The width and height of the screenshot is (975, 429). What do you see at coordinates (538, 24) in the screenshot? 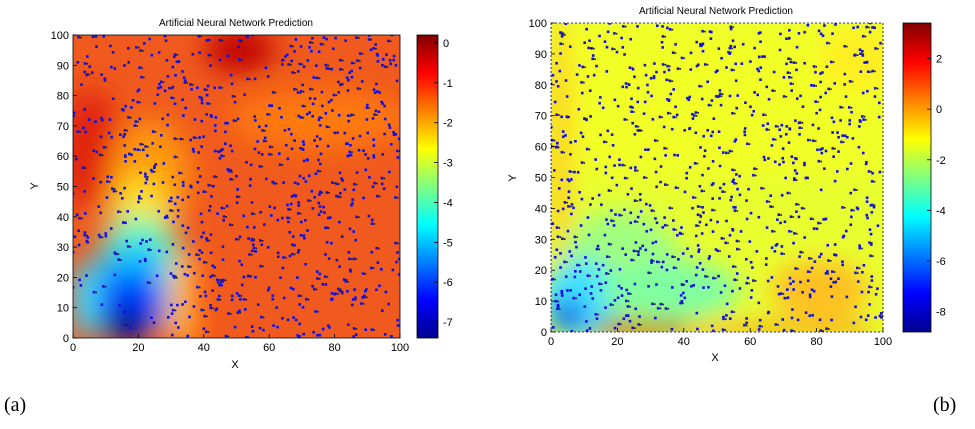
I see `chart-1-ytick-label: 100` at bounding box center [538, 24].